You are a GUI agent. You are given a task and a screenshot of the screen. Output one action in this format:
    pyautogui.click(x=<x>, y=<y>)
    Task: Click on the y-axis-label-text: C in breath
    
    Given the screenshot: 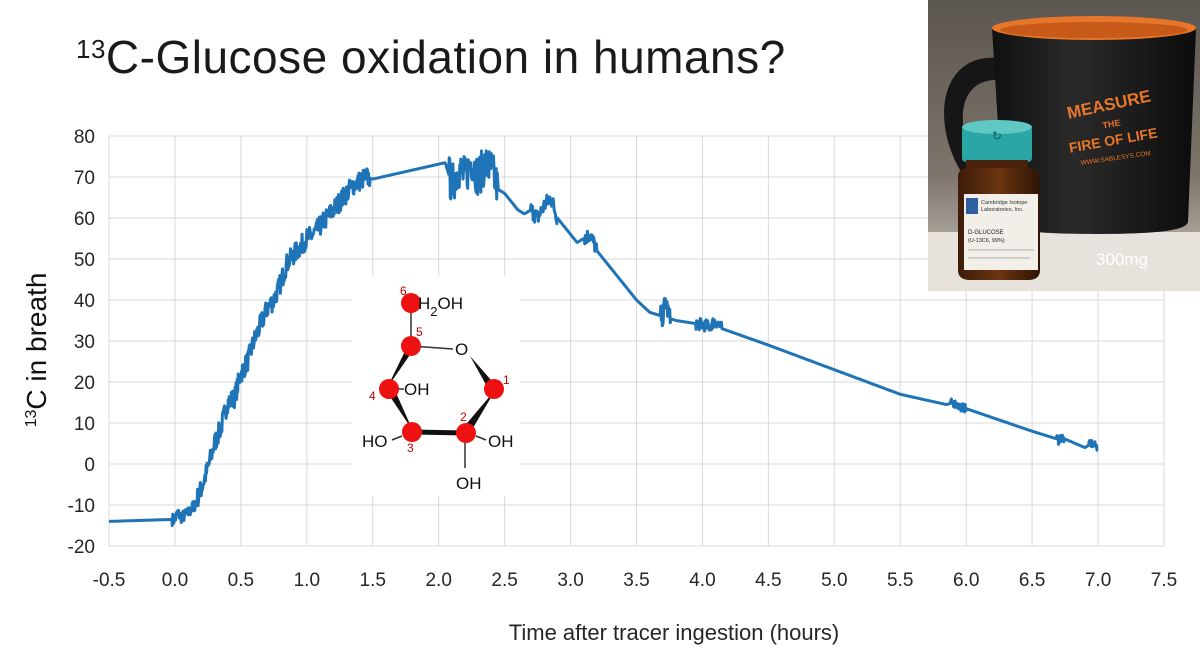 What is the action you would take?
    pyautogui.click(x=36, y=341)
    